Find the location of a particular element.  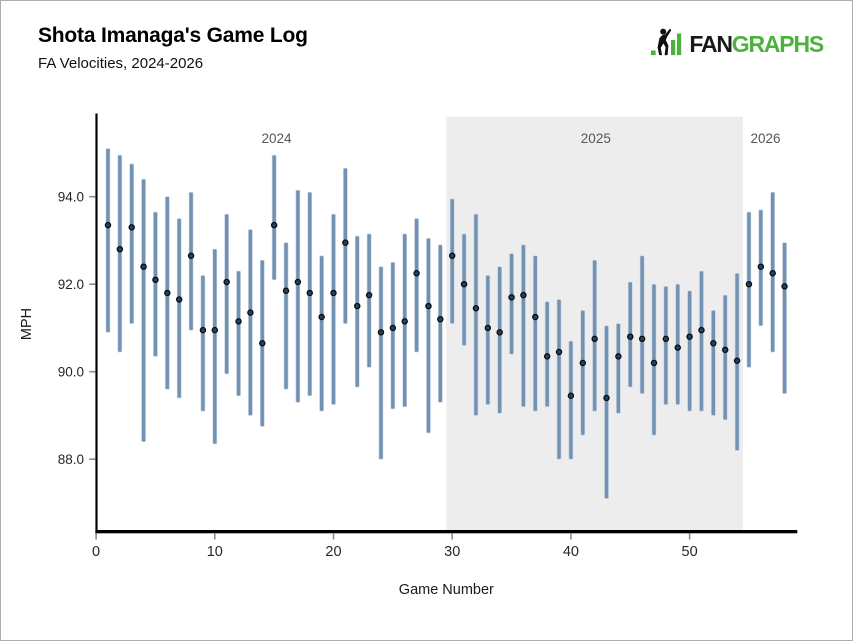

x-tick-label: 30 is located at coordinates (452, 552).